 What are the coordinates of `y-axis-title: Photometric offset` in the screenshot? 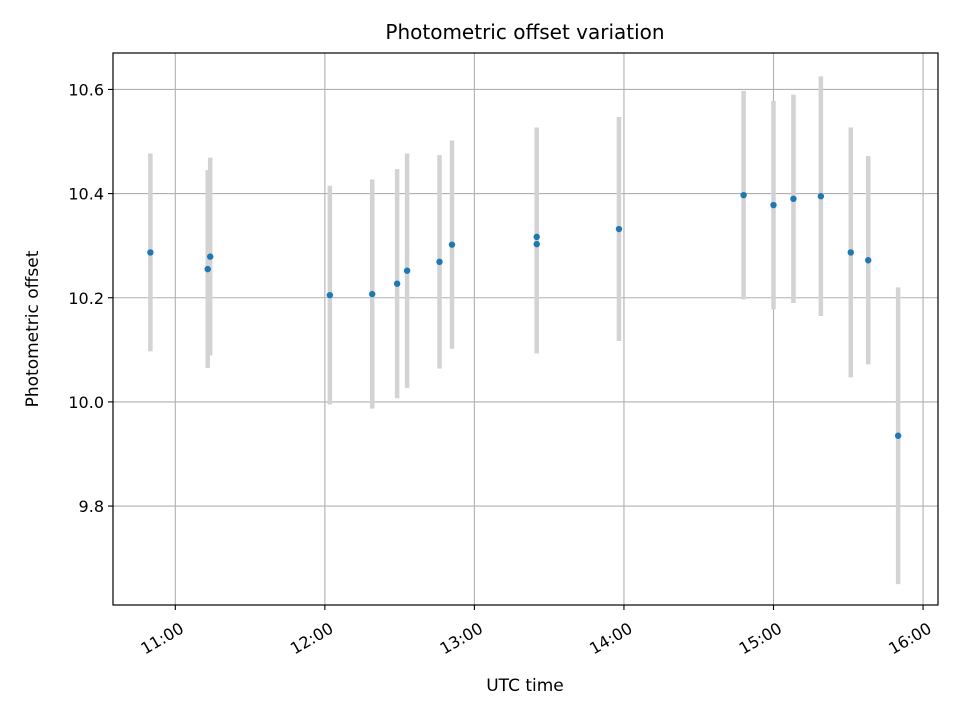 It's located at (33, 328).